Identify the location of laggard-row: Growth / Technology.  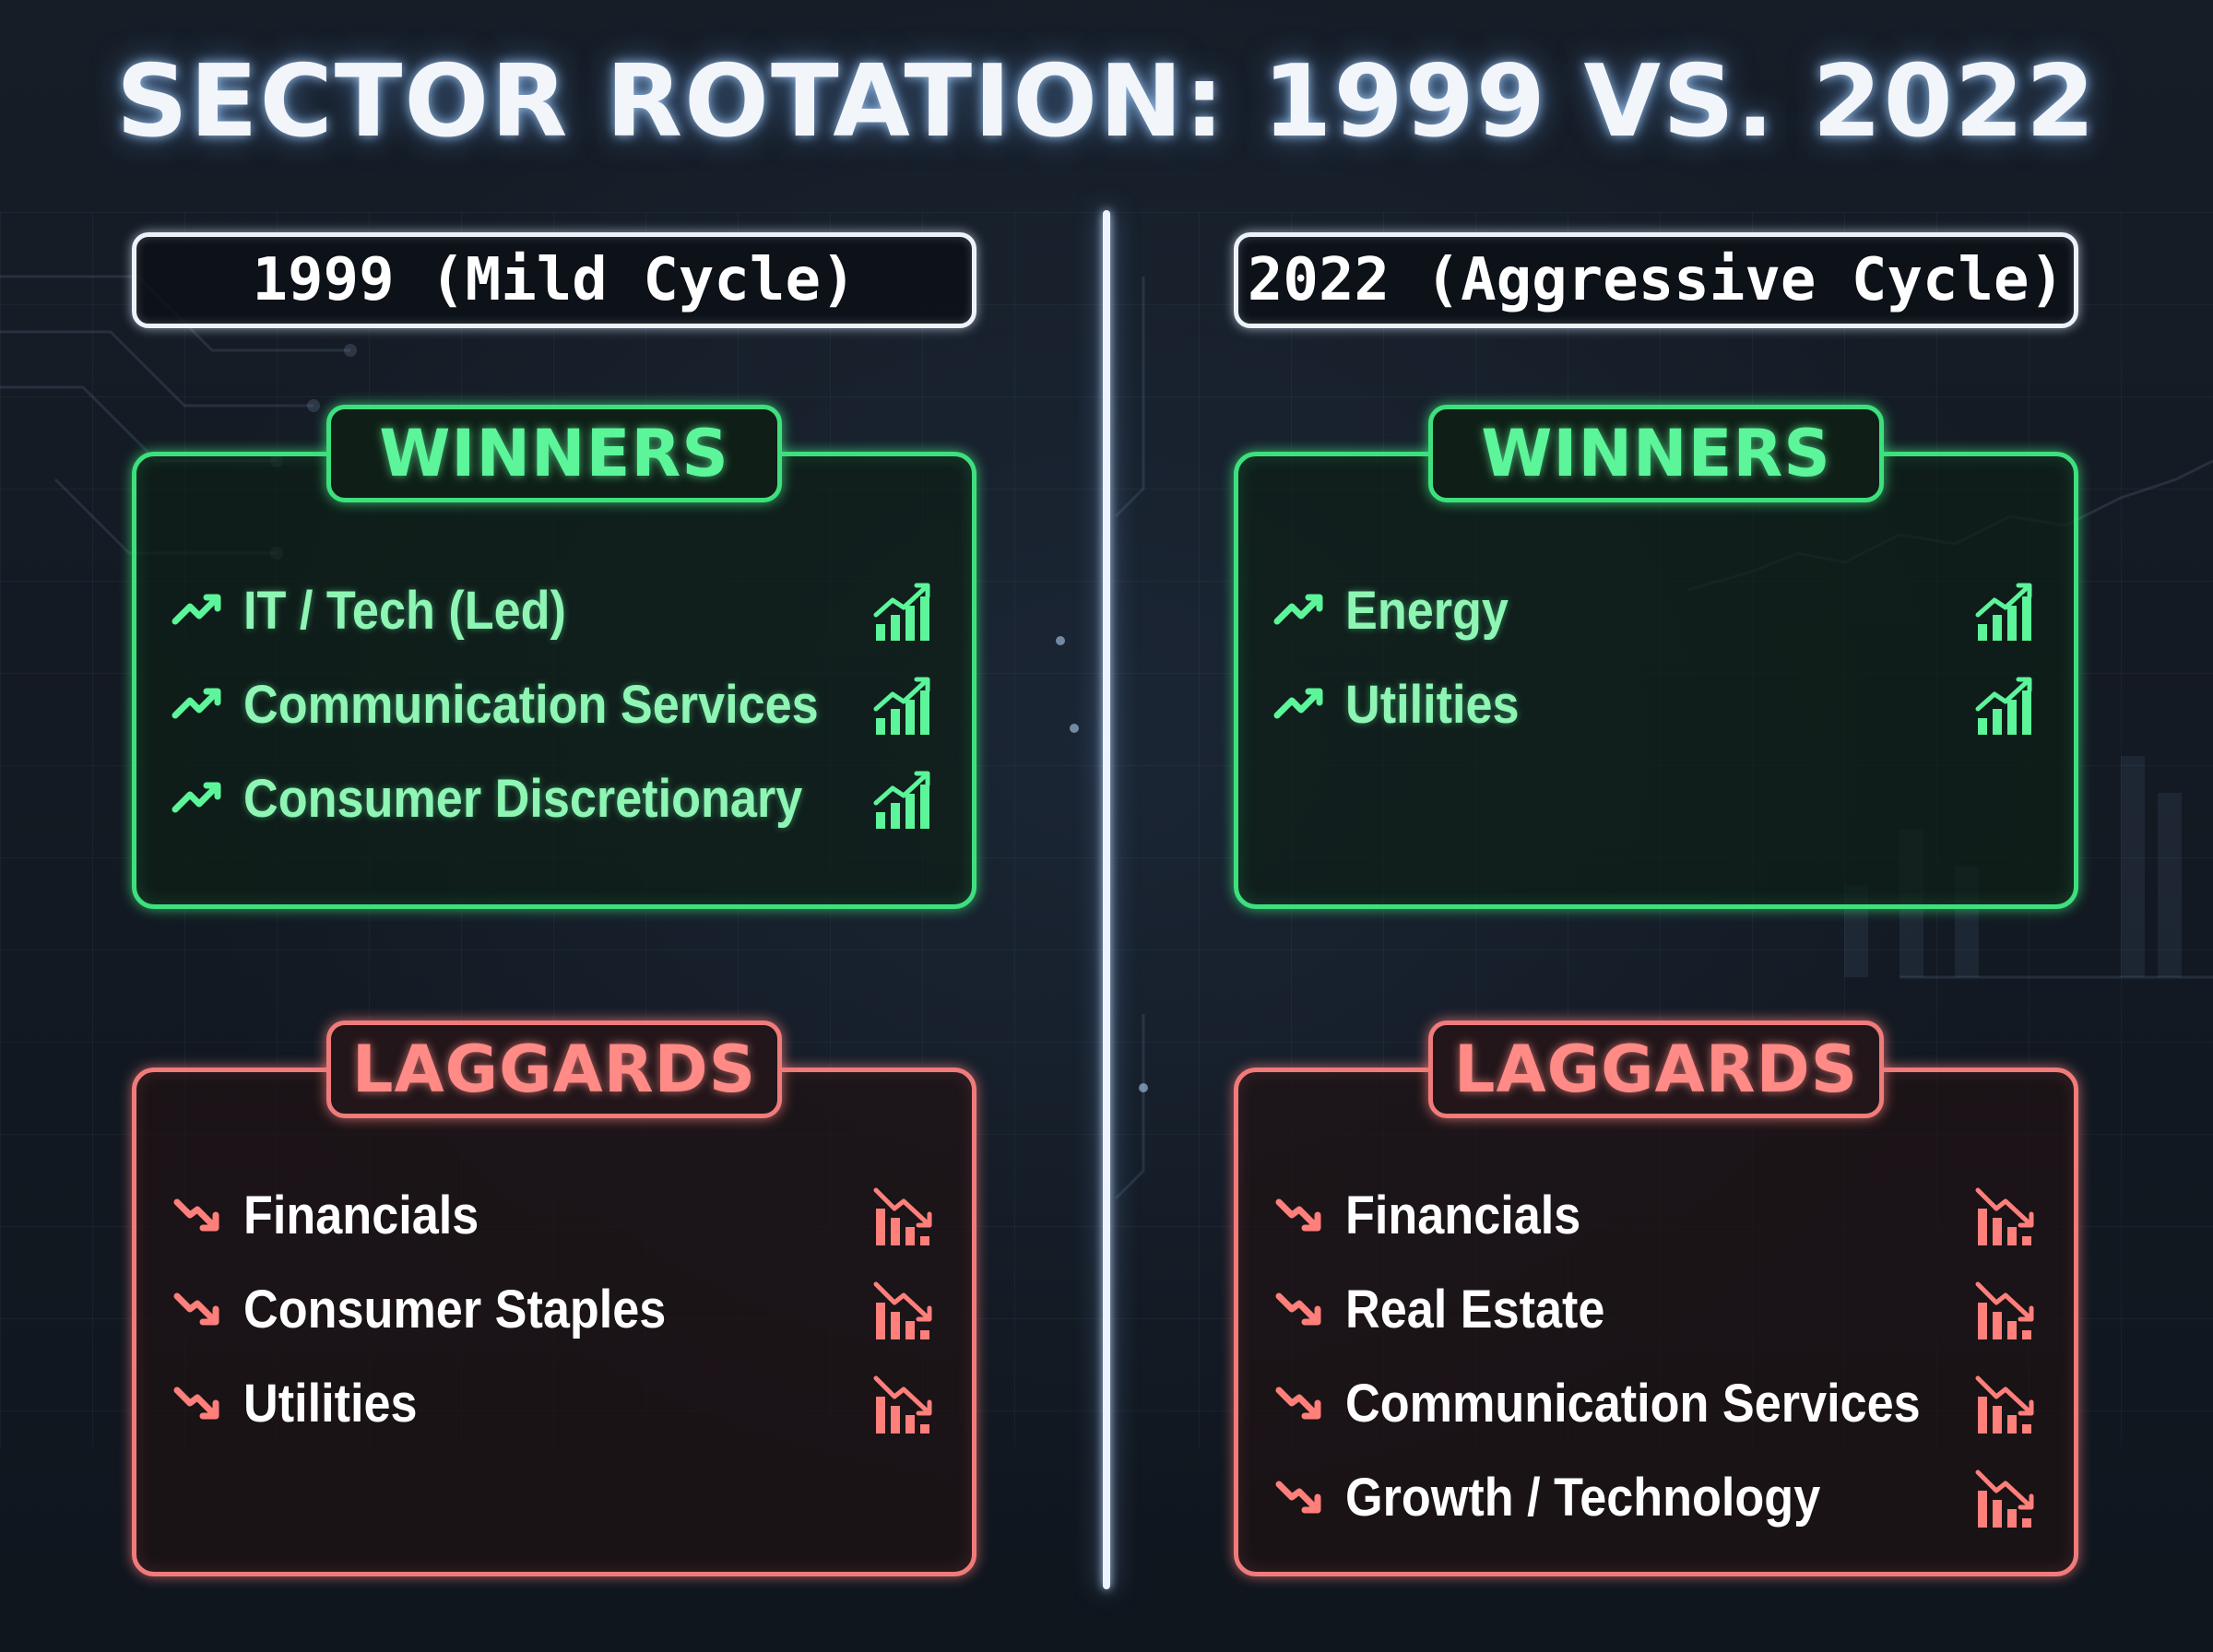
(1656, 1497).